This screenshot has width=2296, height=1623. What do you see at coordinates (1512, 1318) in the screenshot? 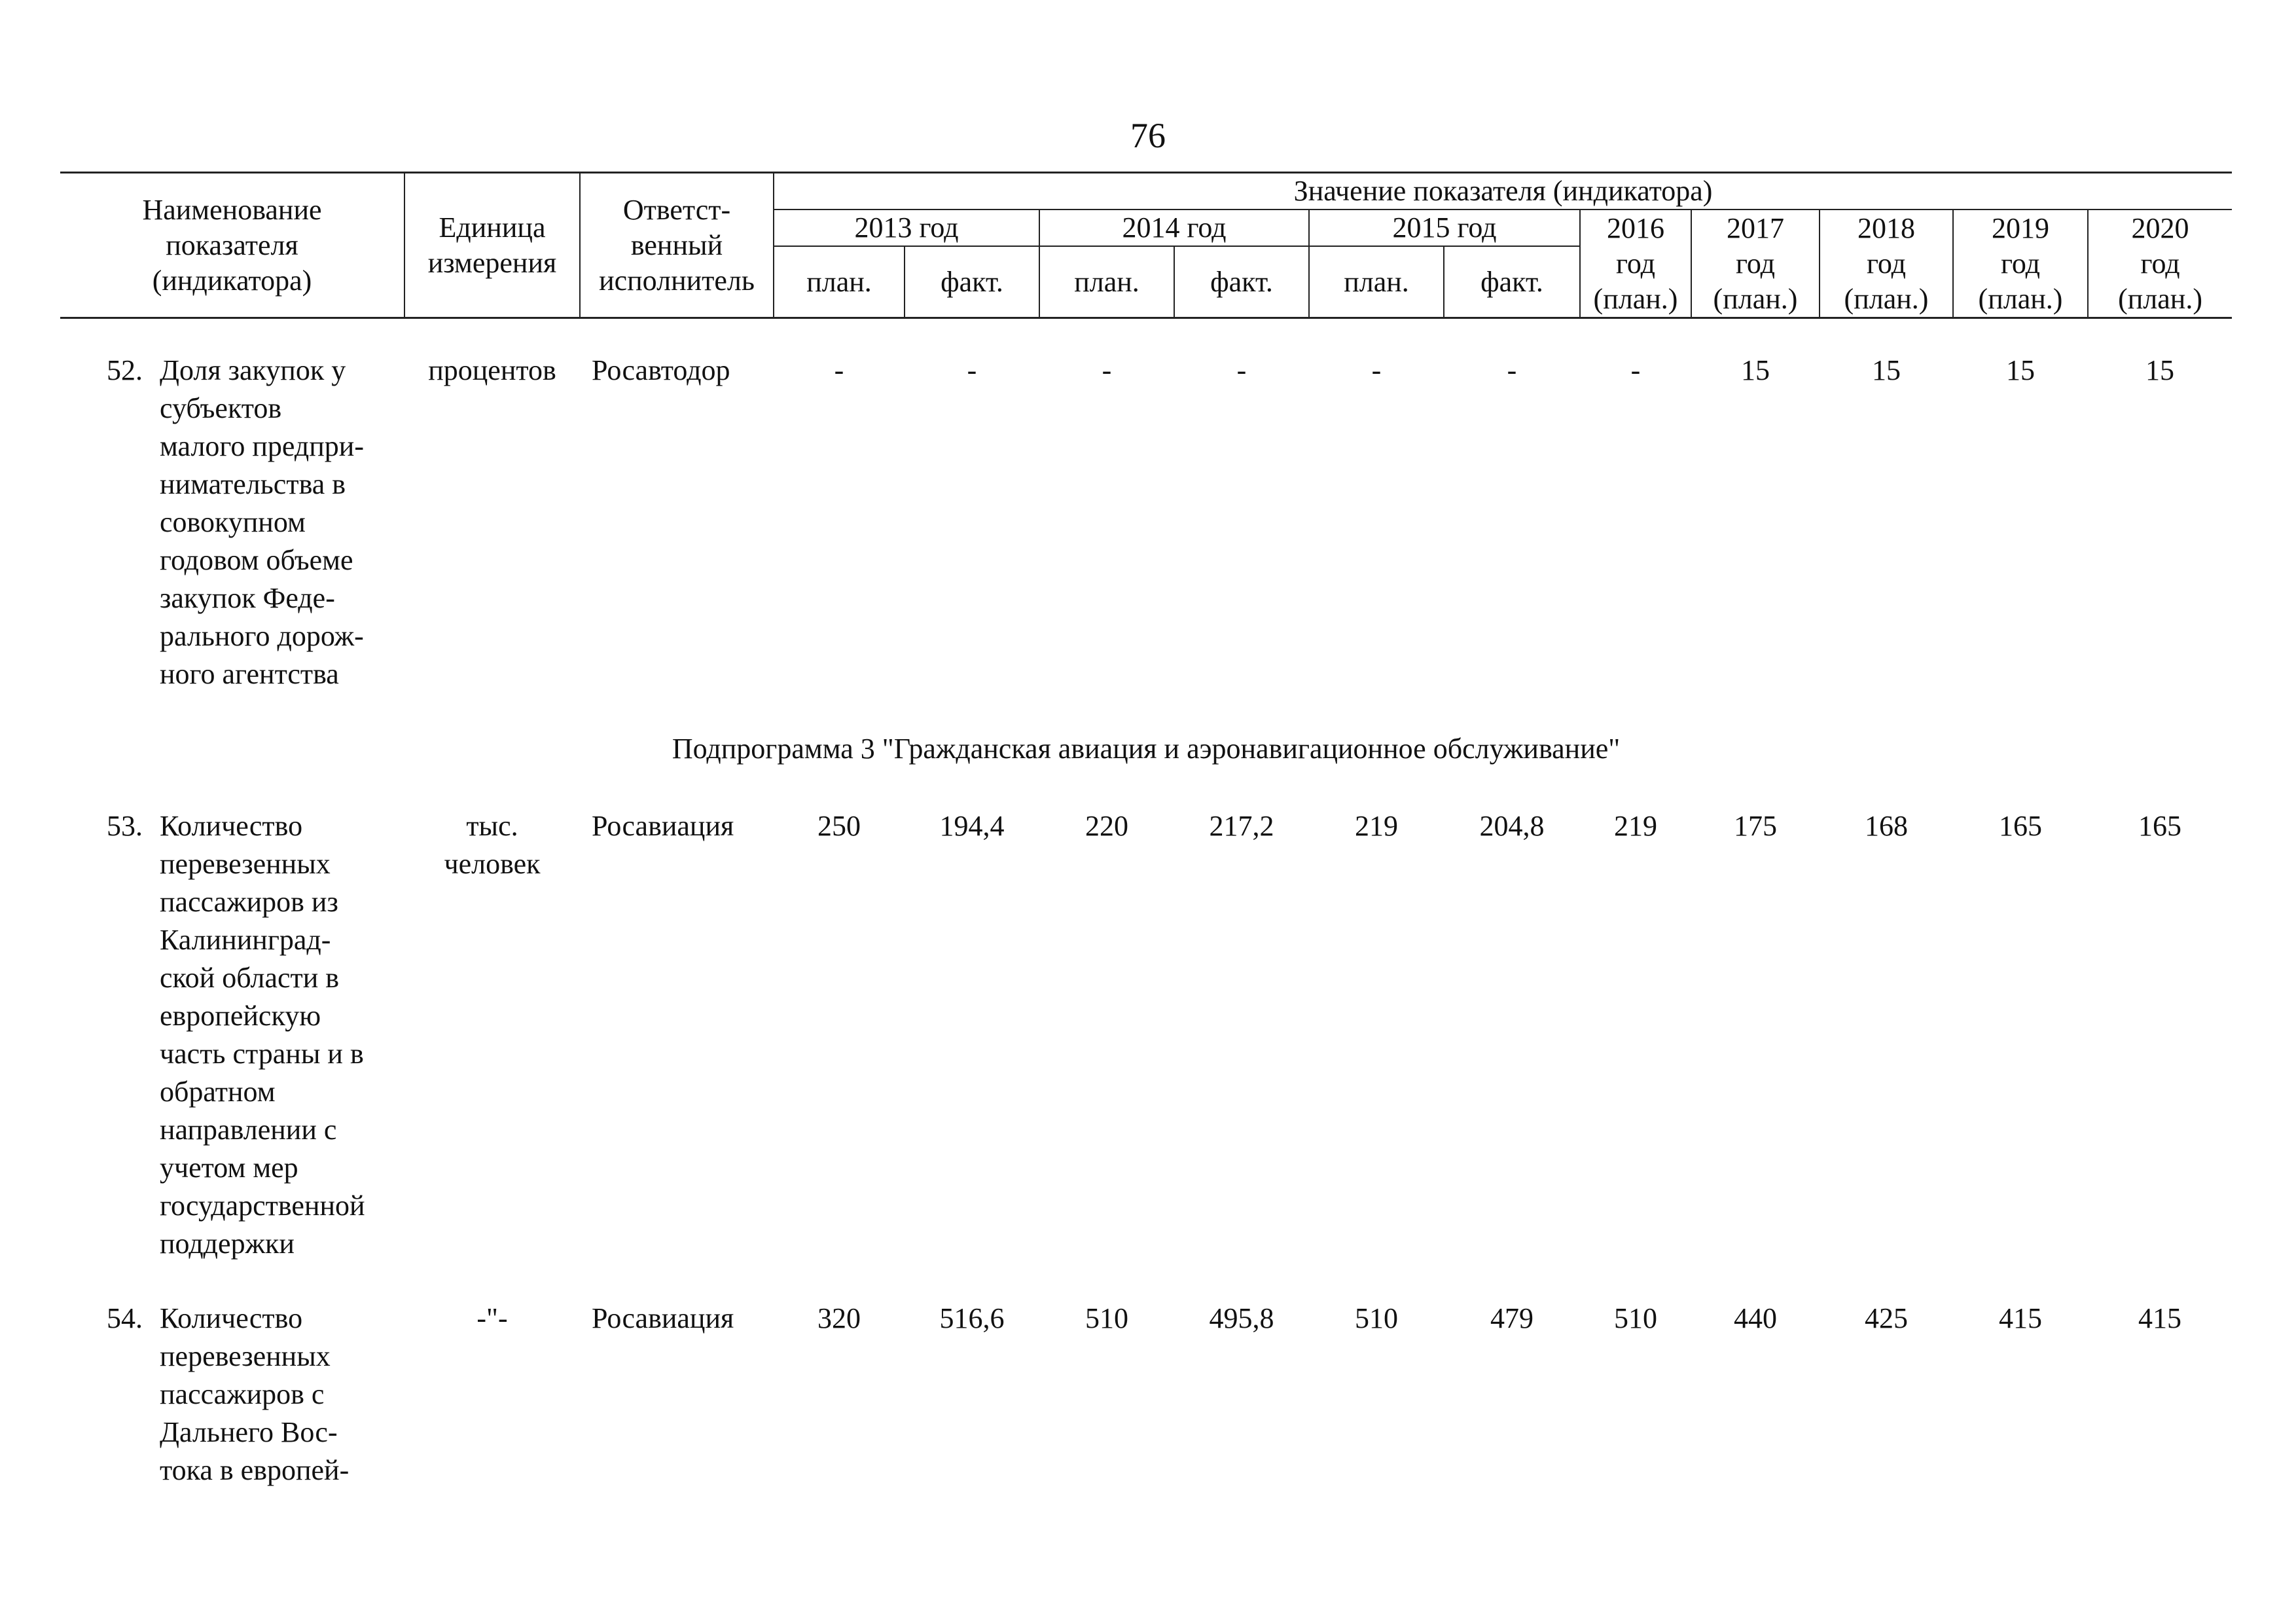
I see `value-cell: 479` at bounding box center [1512, 1318].